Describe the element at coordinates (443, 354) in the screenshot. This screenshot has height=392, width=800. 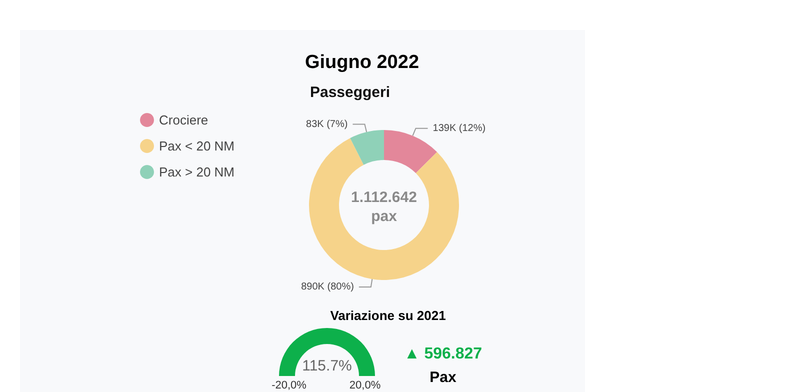
I see `text: ▲ 596.827` at that location.